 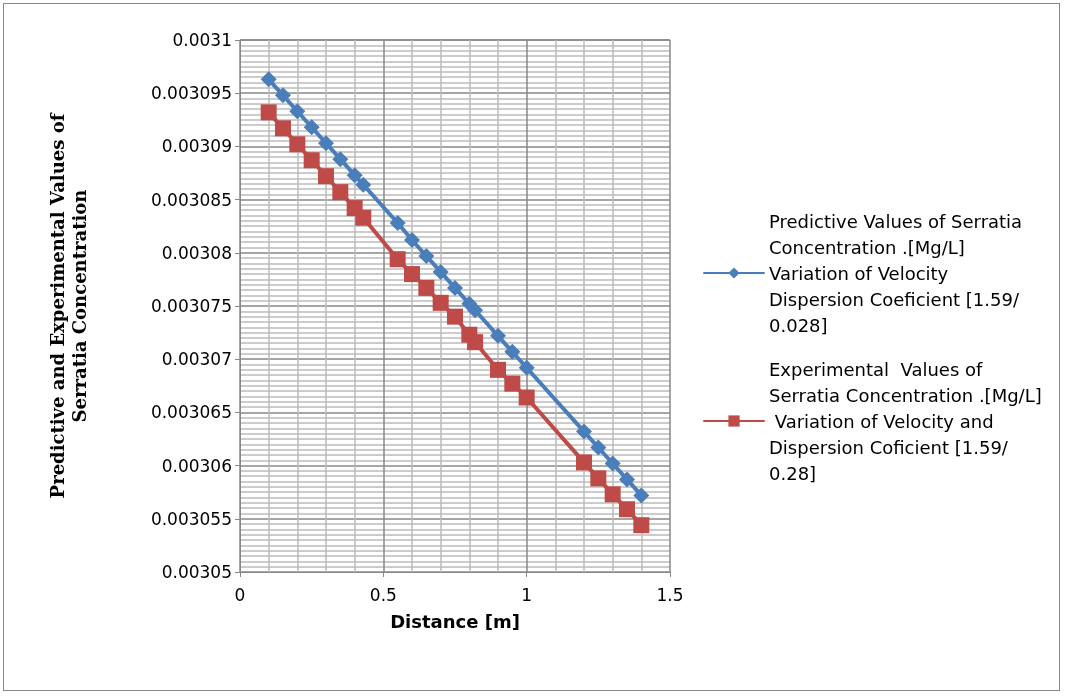 I want to click on x-tick-label: 1, so click(x=527, y=594).